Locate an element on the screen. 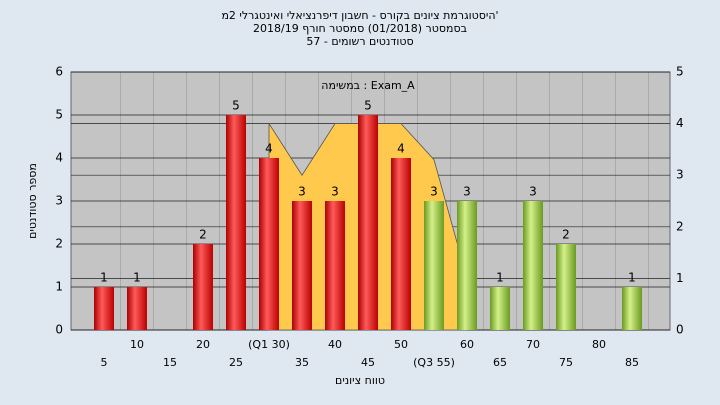  annotation: Exam_A : במשימה is located at coordinates (368, 85).